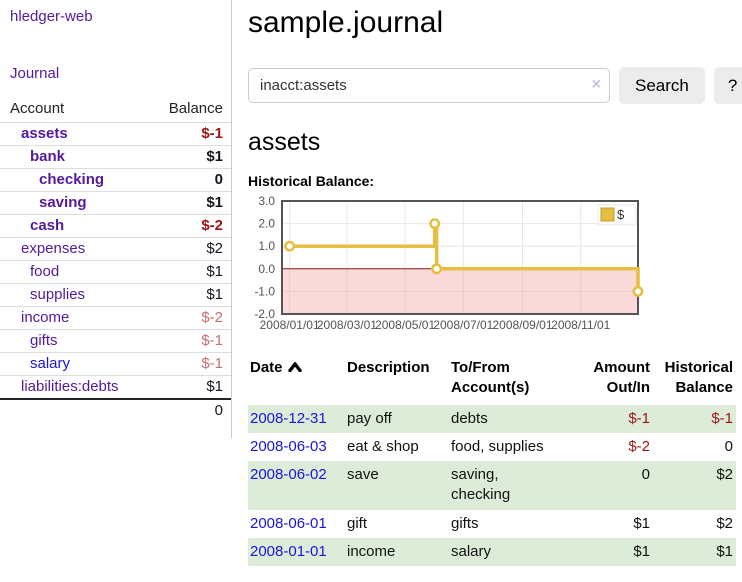  Describe the element at coordinates (429, 85) in the screenshot. I see `search-input` at that location.